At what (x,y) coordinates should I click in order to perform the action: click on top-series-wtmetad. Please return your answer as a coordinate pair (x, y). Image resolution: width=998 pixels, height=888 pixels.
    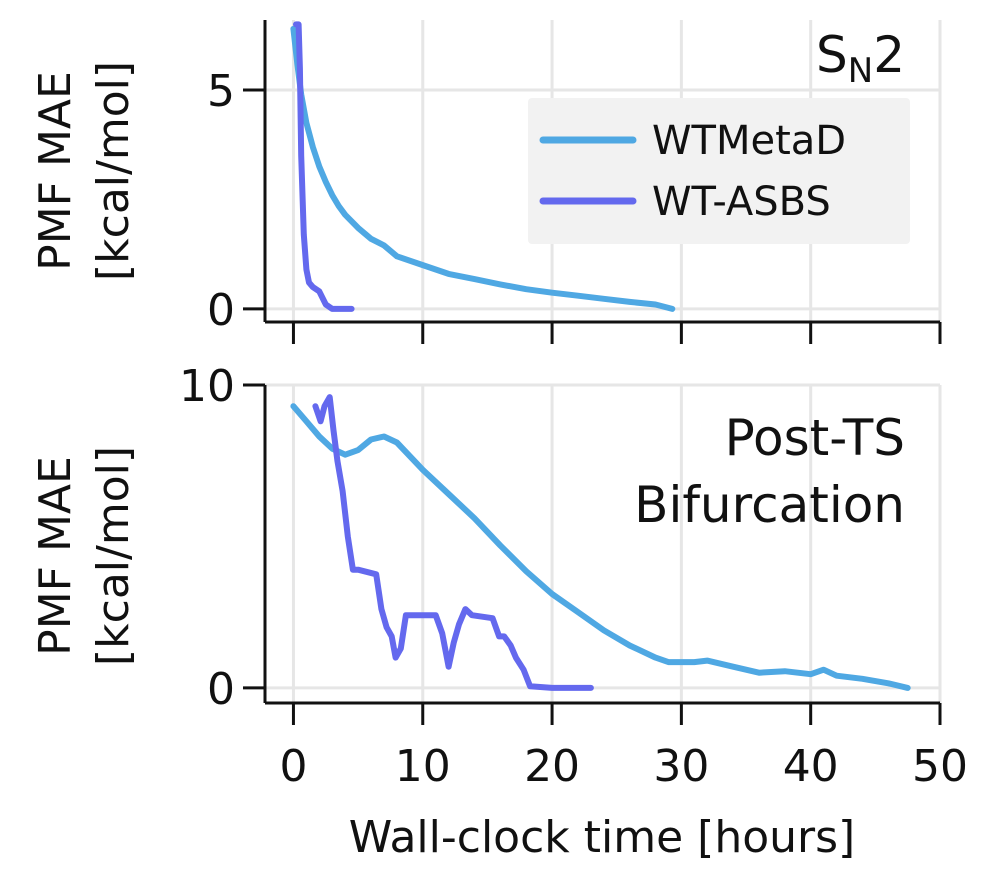
    Looking at the image, I should click on (483, 168).